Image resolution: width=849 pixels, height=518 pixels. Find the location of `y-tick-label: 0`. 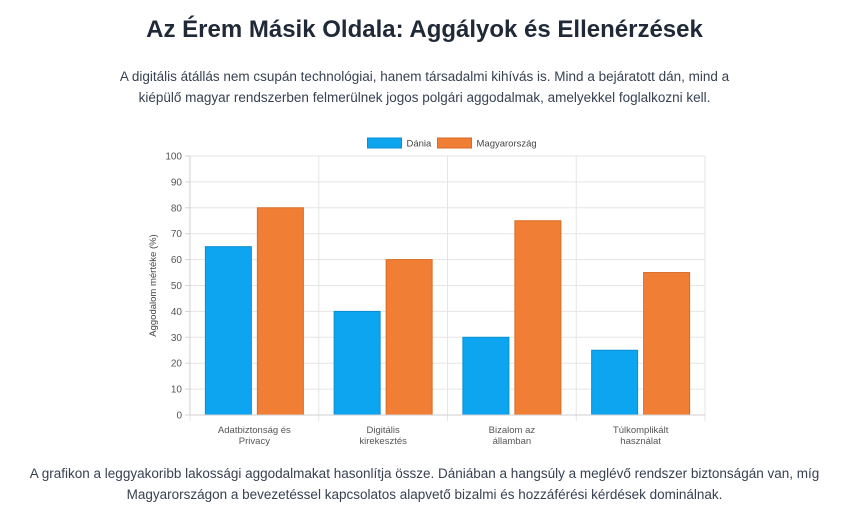

y-tick-label: 0 is located at coordinates (179, 416).